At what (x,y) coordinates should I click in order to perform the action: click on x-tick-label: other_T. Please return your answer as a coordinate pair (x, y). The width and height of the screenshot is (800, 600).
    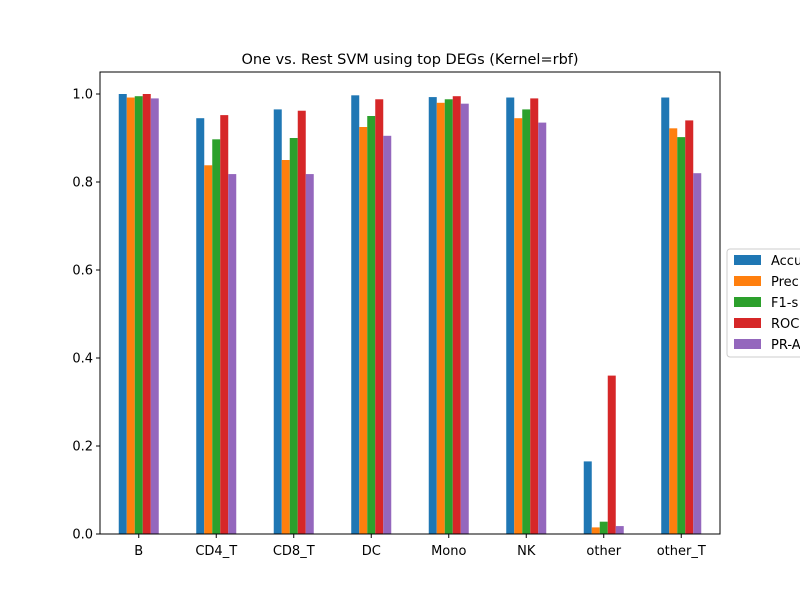
    Looking at the image, I should click on (681, 551).